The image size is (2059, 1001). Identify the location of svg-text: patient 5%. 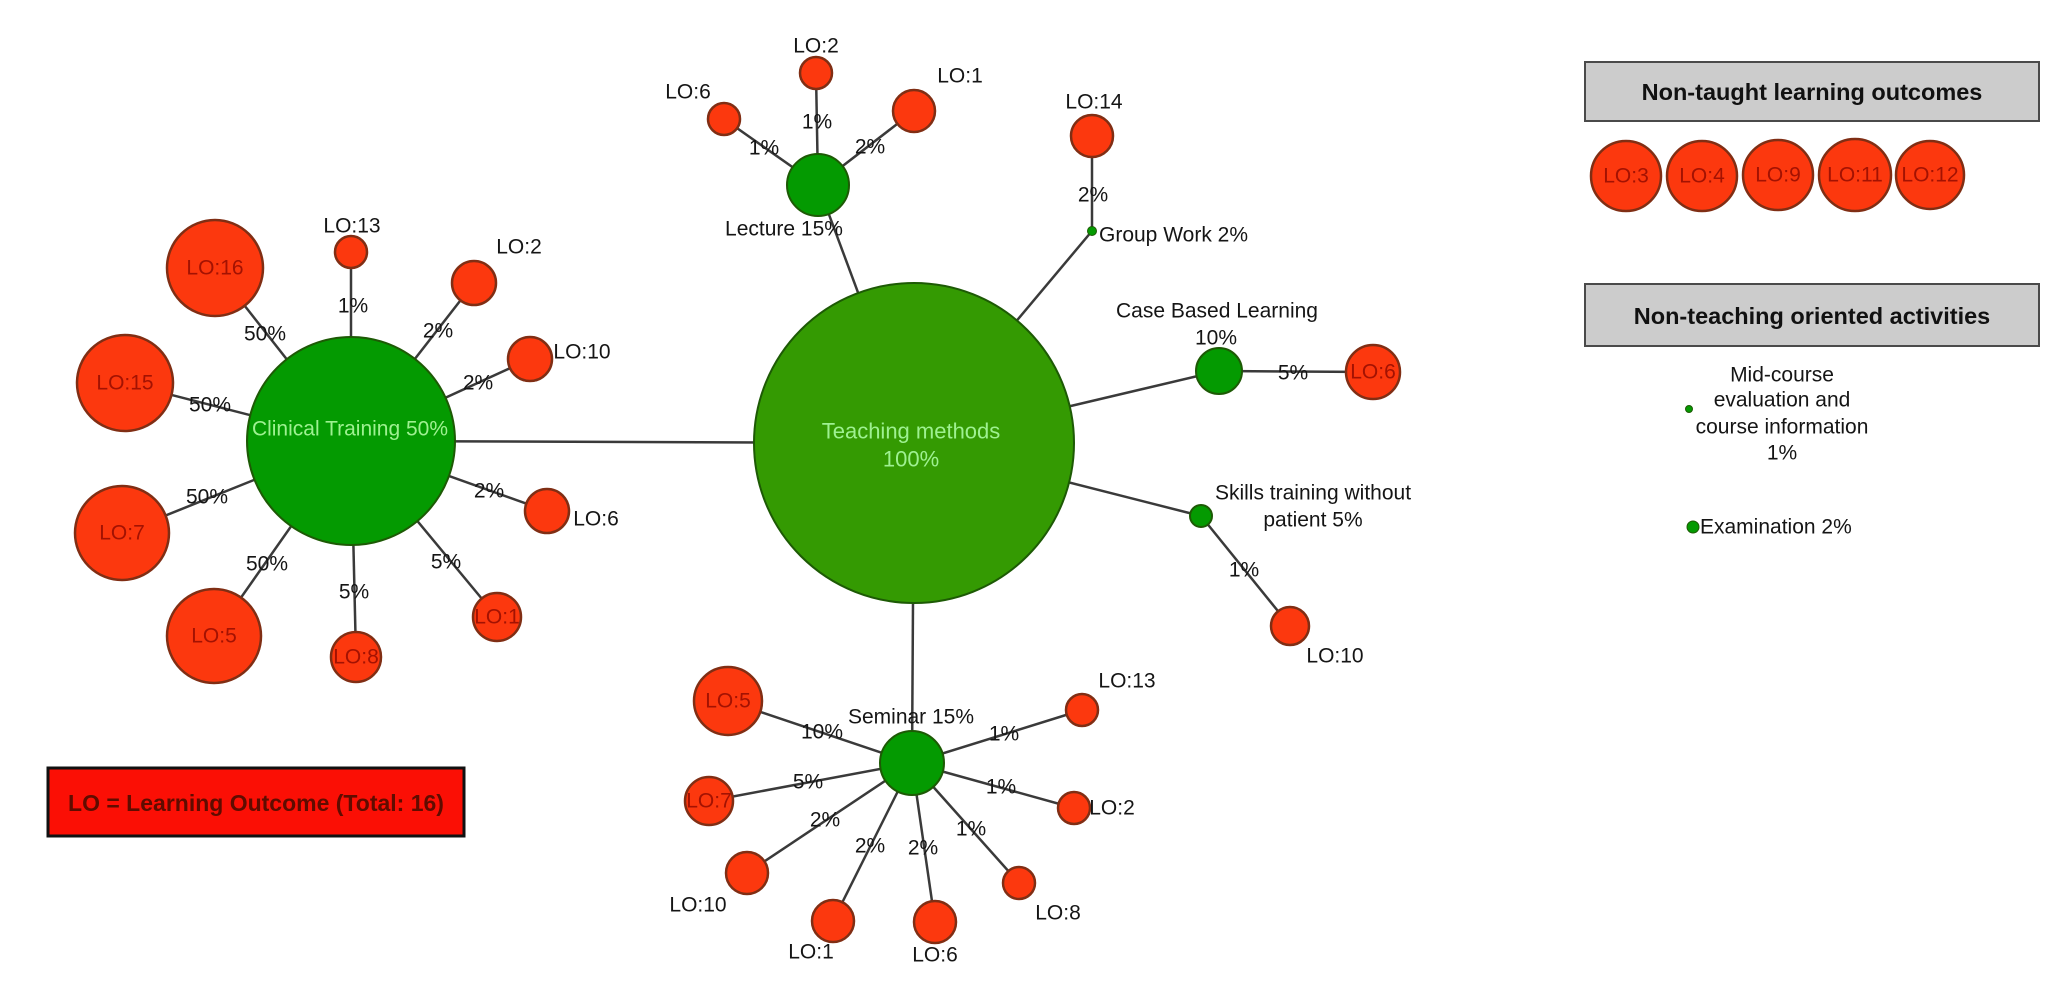
(1312, 520).